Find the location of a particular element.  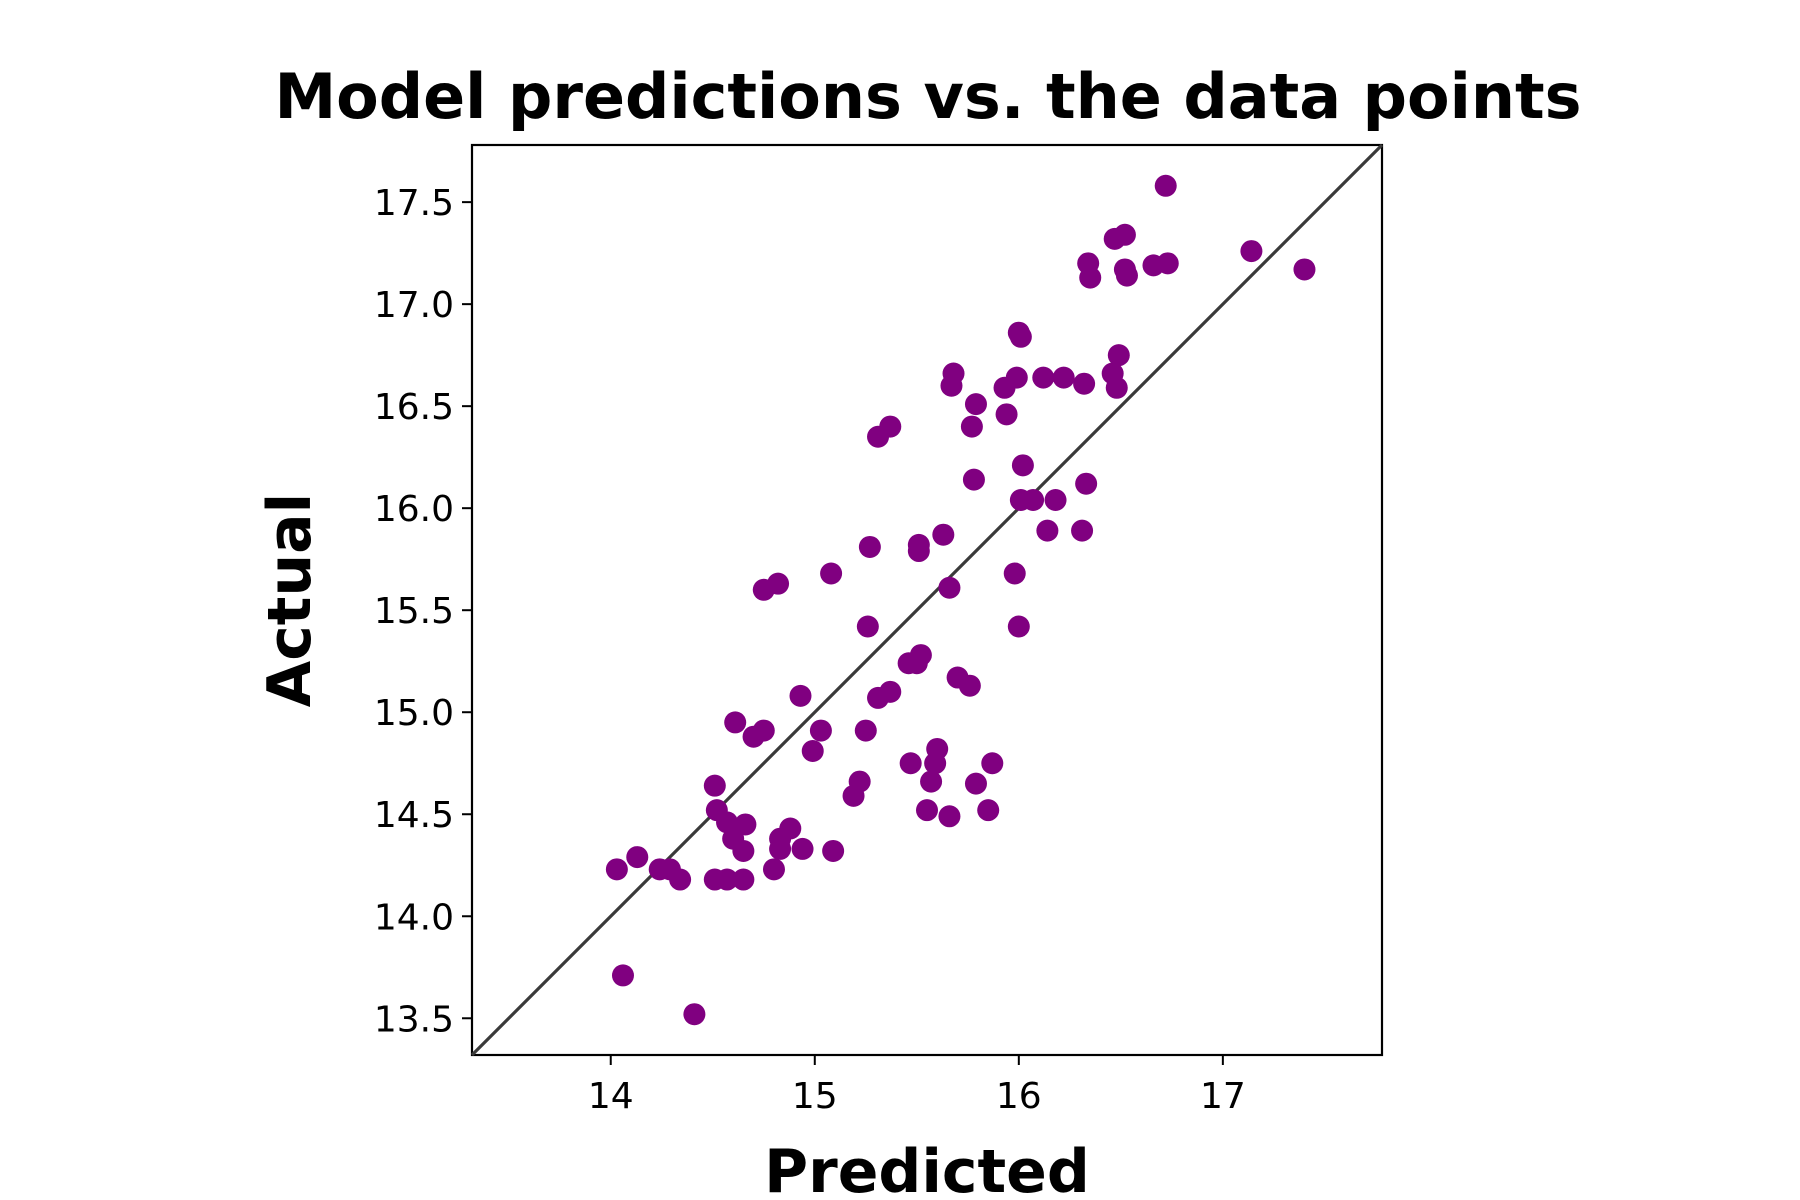

y-tick-label: 16.5 is located at coordinates (414, 407).